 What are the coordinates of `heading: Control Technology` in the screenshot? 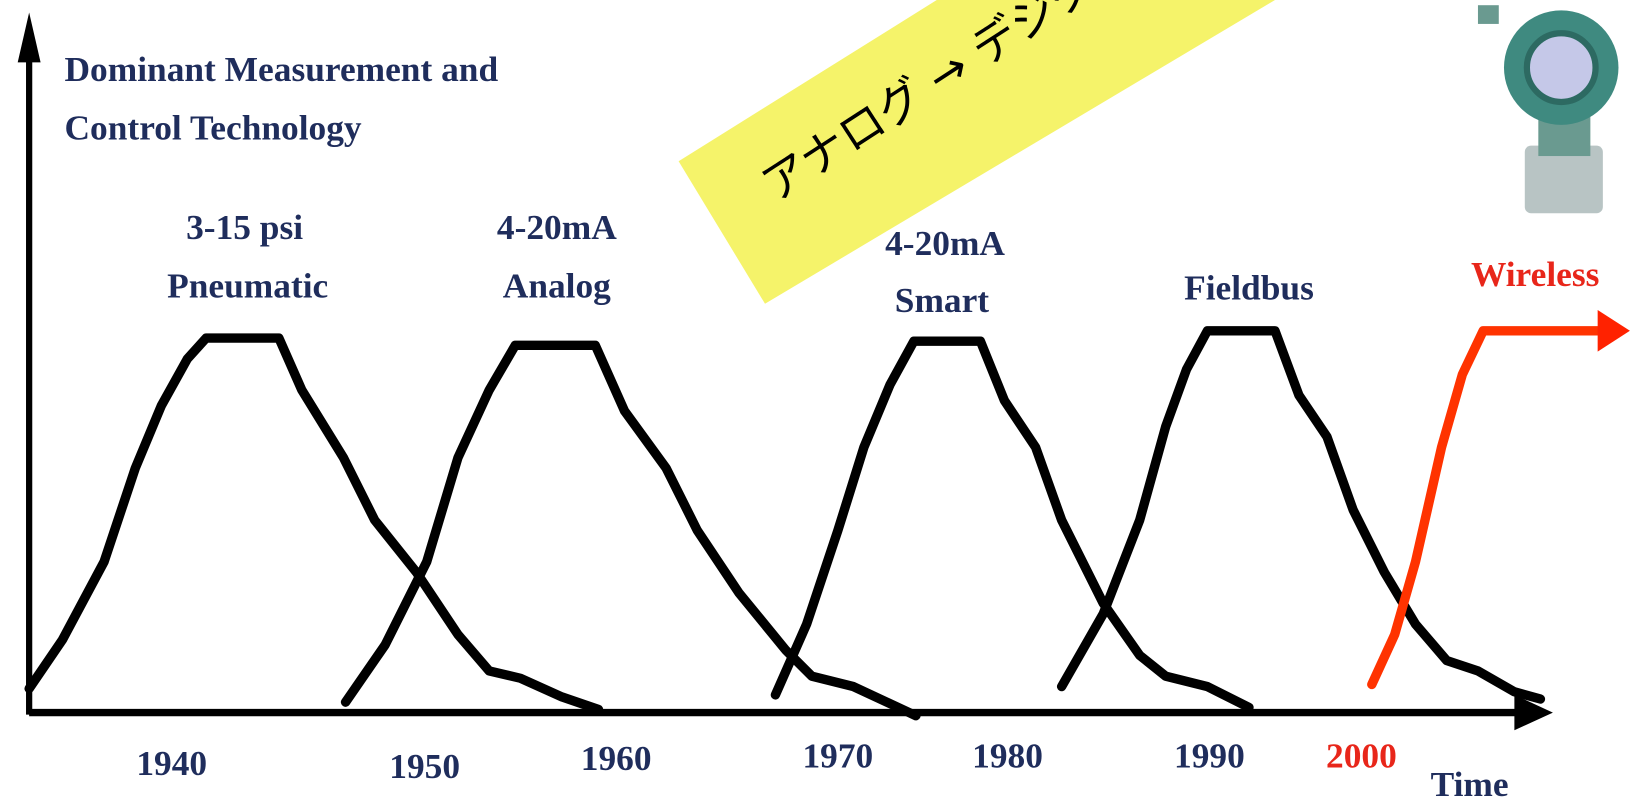 It's located at (213, 127).